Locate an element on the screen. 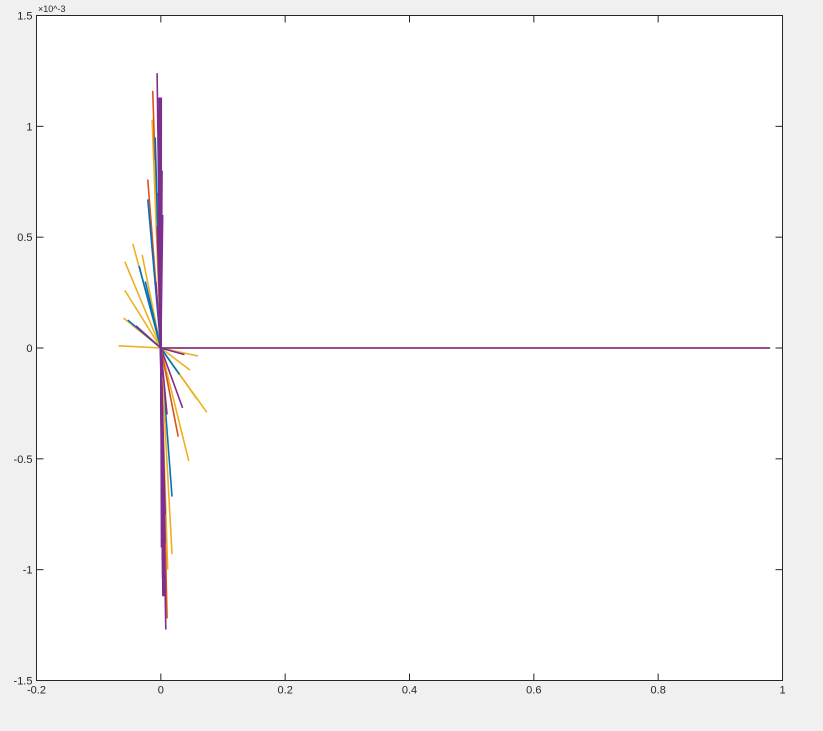 Image resolution: width=823 pixels, height=731 pixels. y-tick-label: 1 is located at coordinates (29, 127).